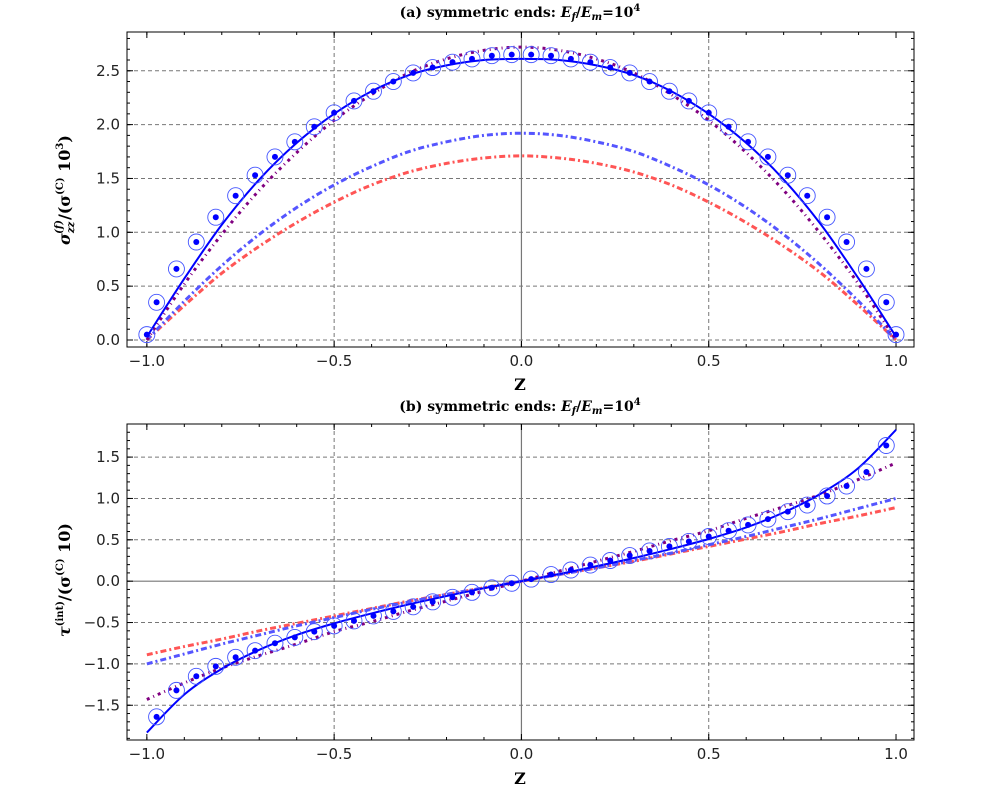 The height and width of the screenshot is (790, 1000). Describe the element at coordinates (65, 190) in the screenshot. I see `panel-a-ylabel: σzz(f)/(σ(C) 103)` at that location.